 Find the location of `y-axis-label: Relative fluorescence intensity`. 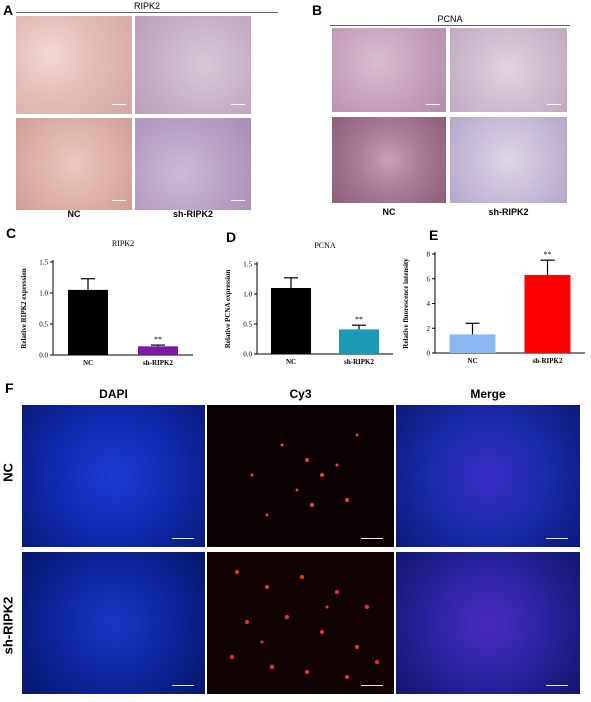

y-axis-label: Relative fluorescence intensity is located at coordinates (406, 303).